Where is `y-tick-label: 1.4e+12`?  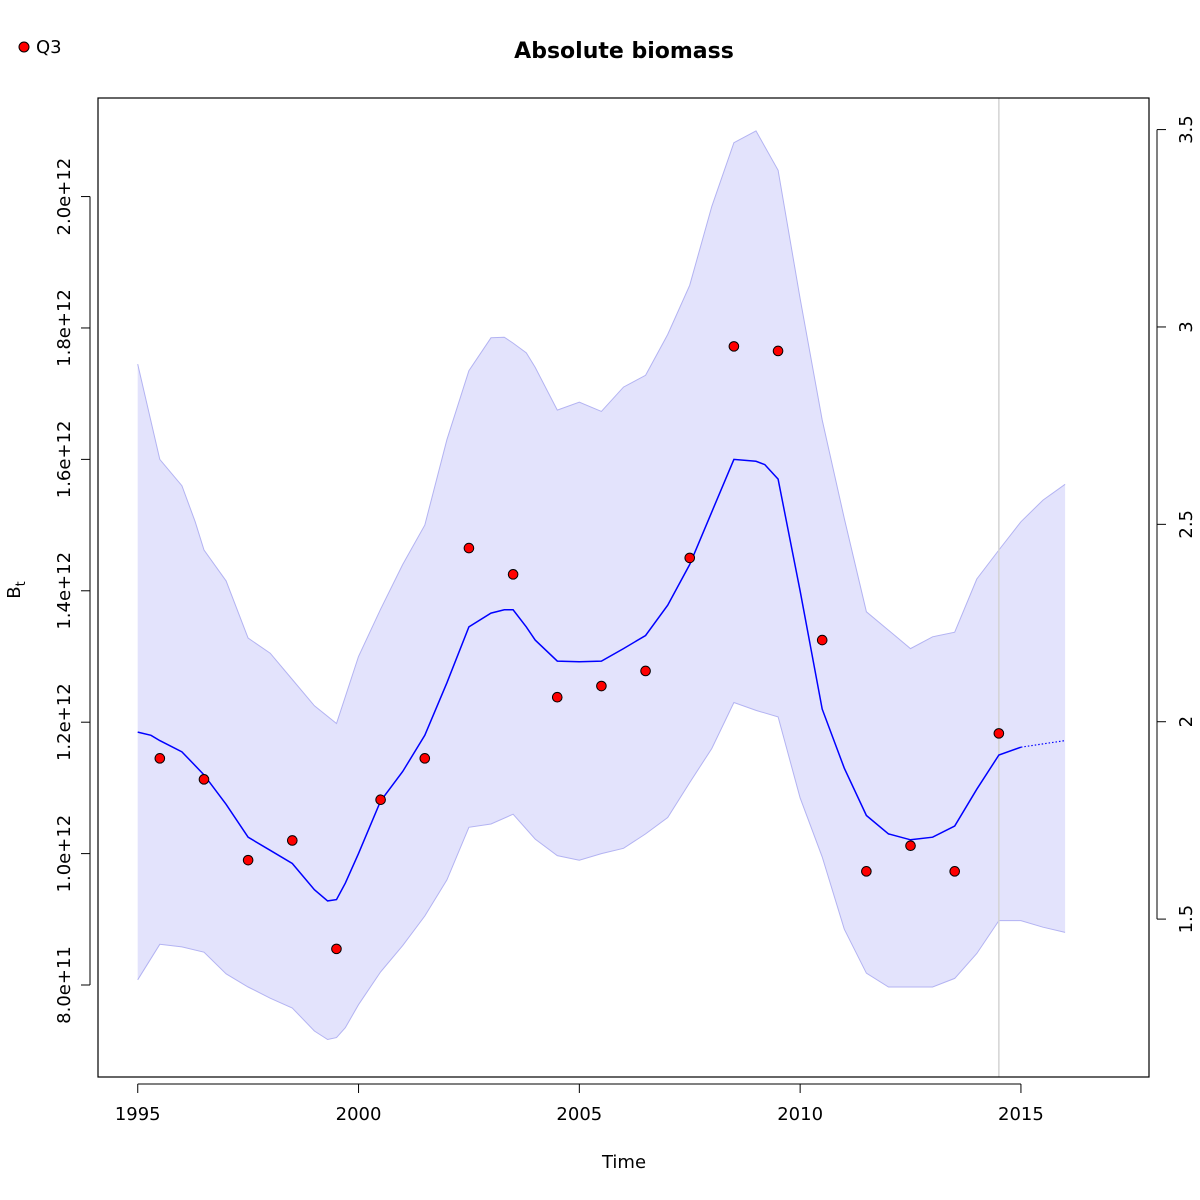 y-tick-label: 1.4e+12 is located at coordinates (64, 591).